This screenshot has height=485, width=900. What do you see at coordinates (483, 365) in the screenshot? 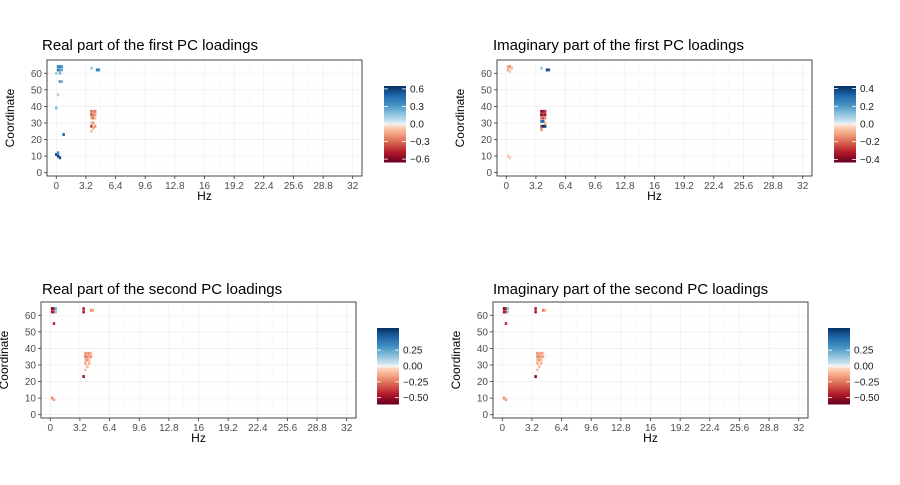
I see `y-tick-label: 30` at bounding box center [483, 365].